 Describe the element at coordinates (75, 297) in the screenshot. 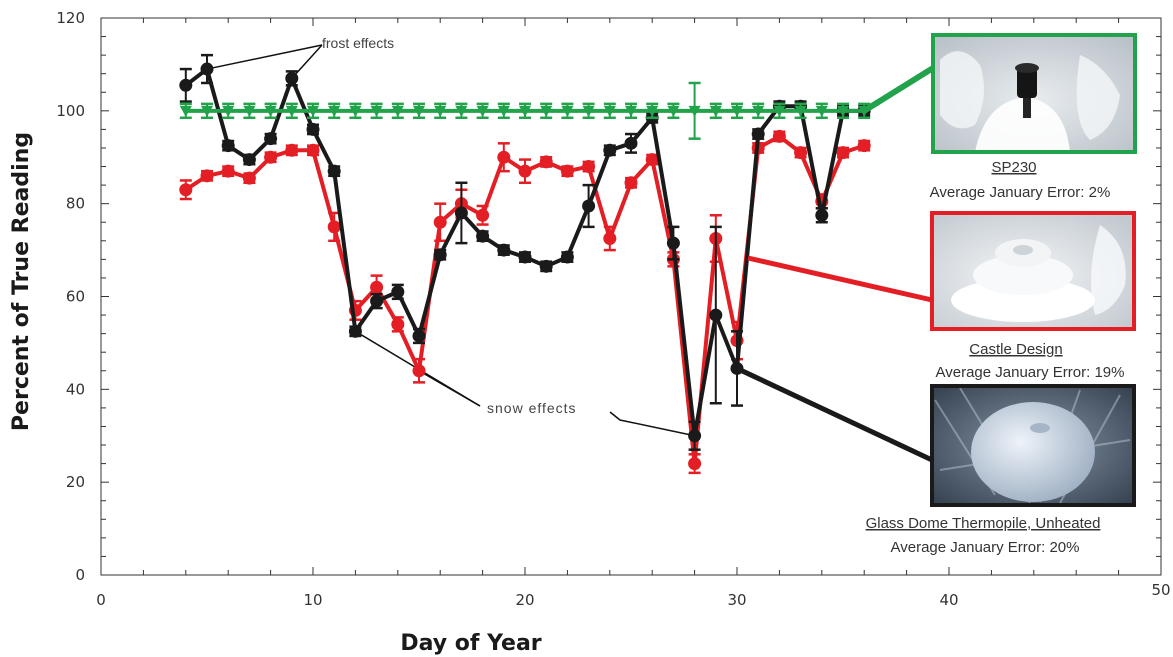

I see `y-tick-label: 60` at that location.